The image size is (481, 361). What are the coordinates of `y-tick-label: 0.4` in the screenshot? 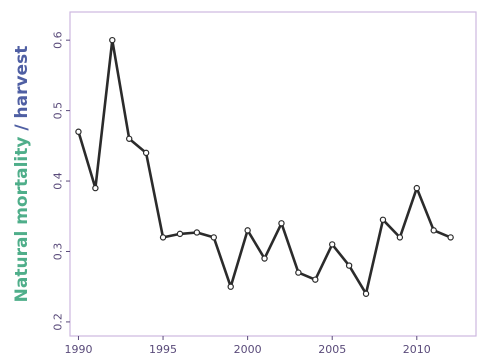 It's located at (58, 181).